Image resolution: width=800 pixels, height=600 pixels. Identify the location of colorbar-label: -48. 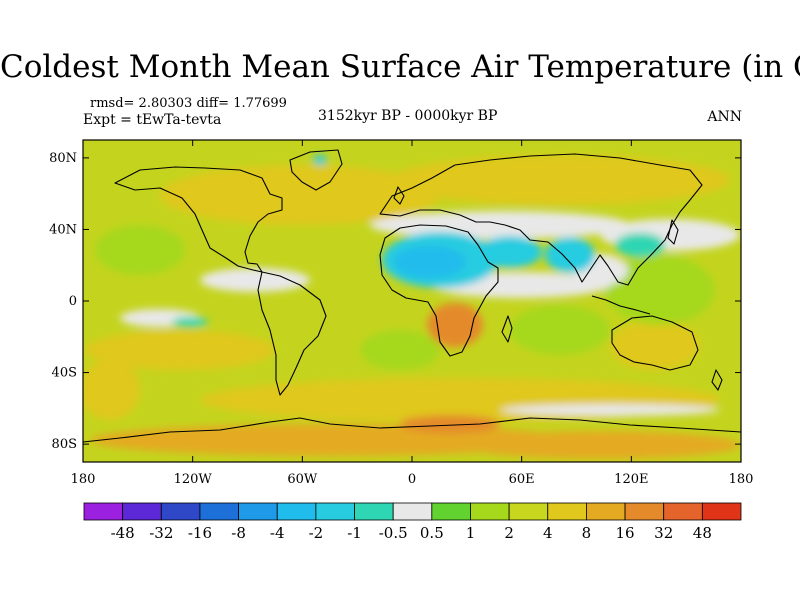
(123, 533).